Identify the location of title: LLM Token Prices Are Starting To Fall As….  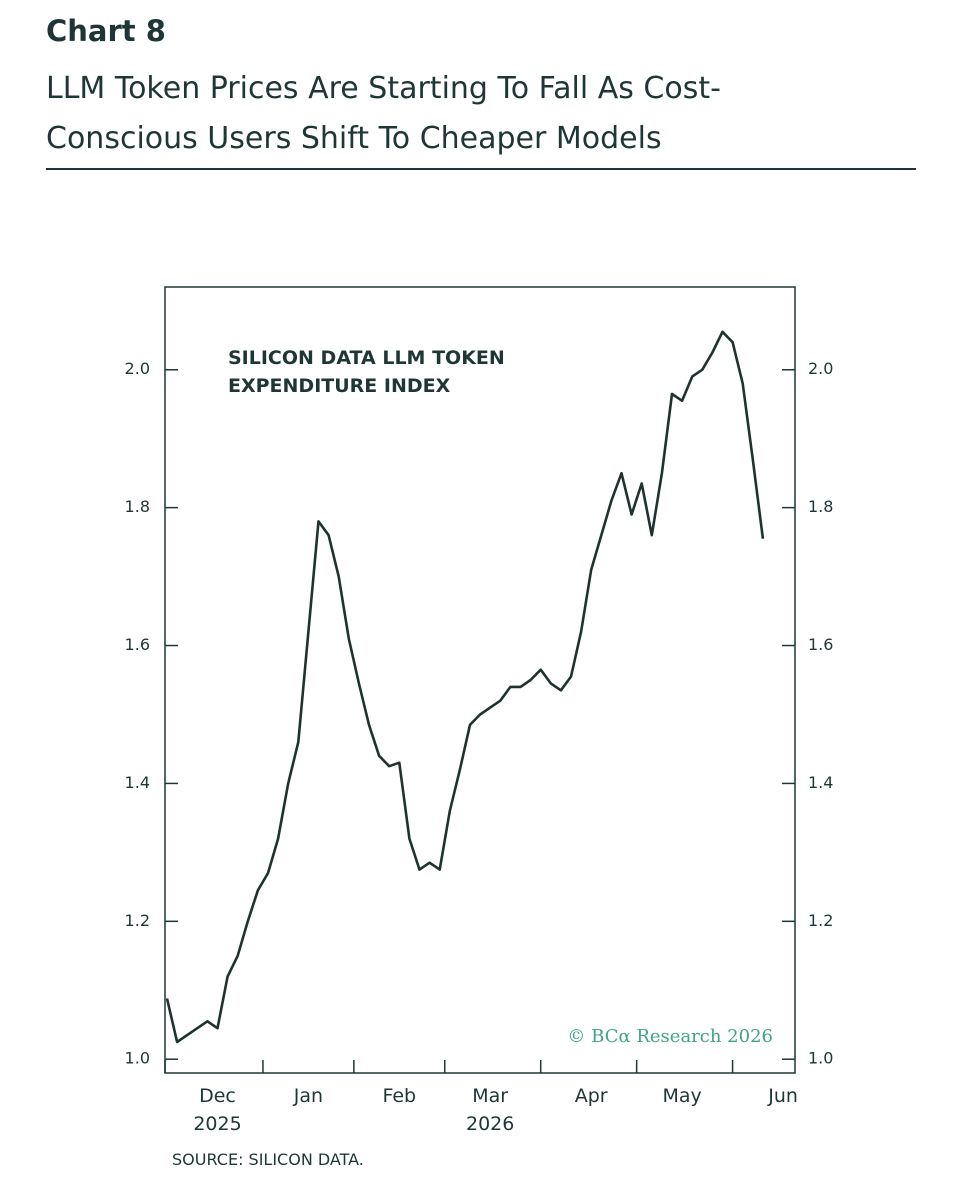
(383, 113).